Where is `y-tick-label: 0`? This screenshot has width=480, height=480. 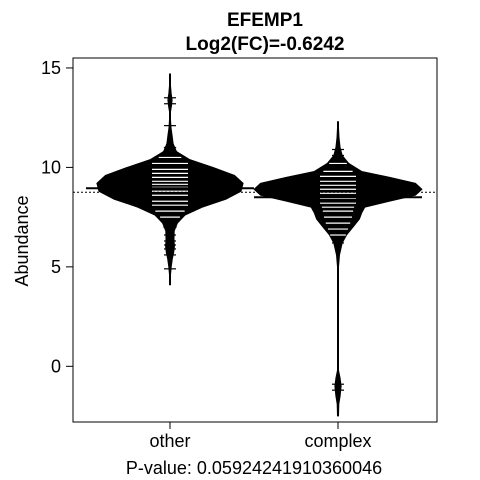
y-tick-label: 0 is located at coordinates (56, 366).